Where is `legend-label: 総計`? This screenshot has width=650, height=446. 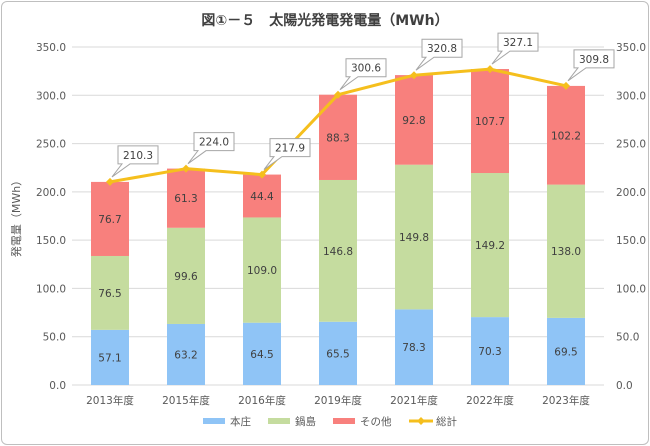 legend-label: 総計 is located at coordinates (446, 421).